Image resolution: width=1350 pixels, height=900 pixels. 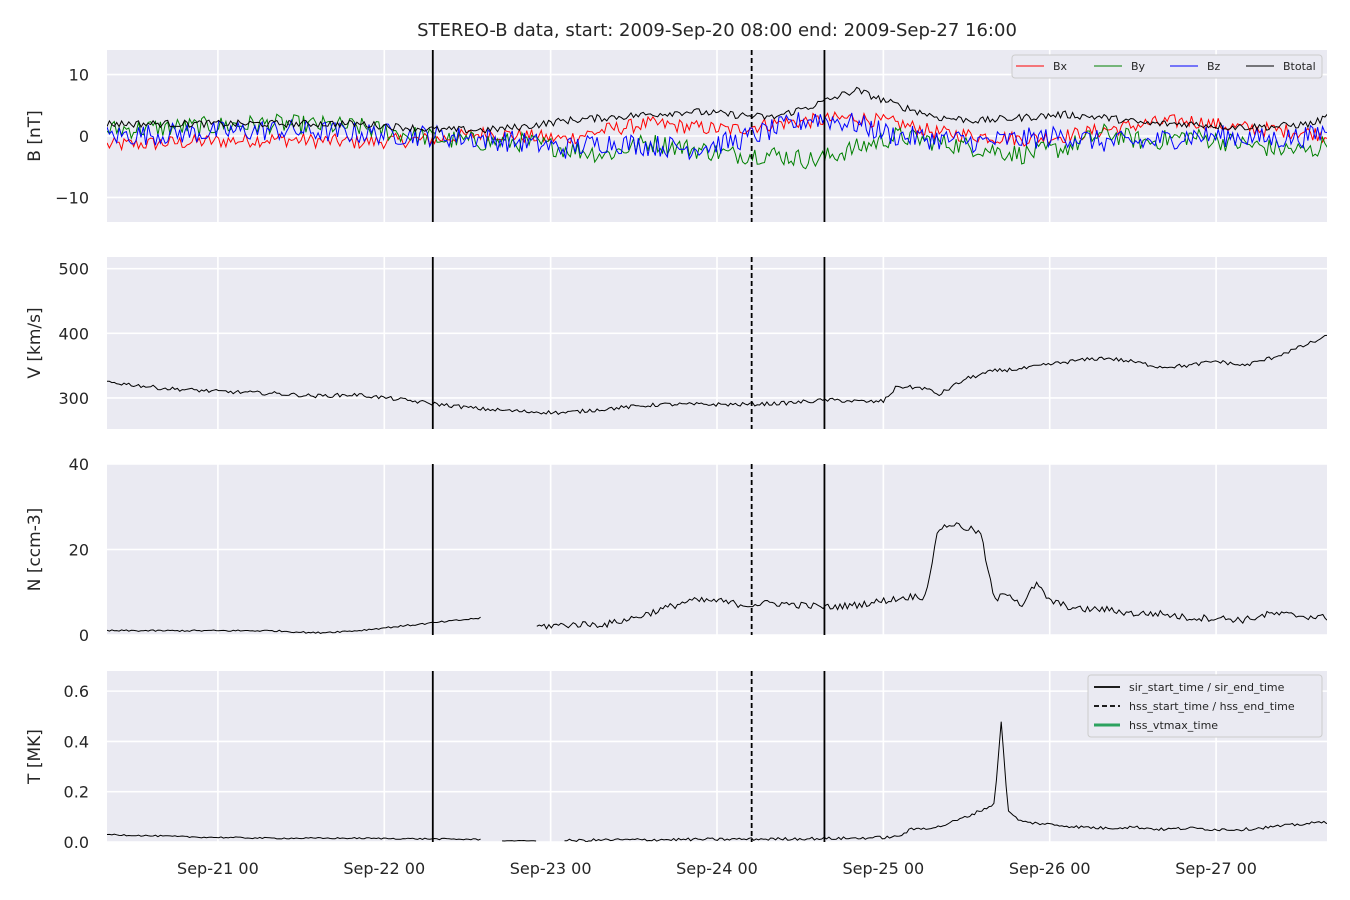 What do you see at coordinates (1299, 66) in the screenshot?
I see `legend-label-Btotal: Btotal` at bounding box center [1299, 66].